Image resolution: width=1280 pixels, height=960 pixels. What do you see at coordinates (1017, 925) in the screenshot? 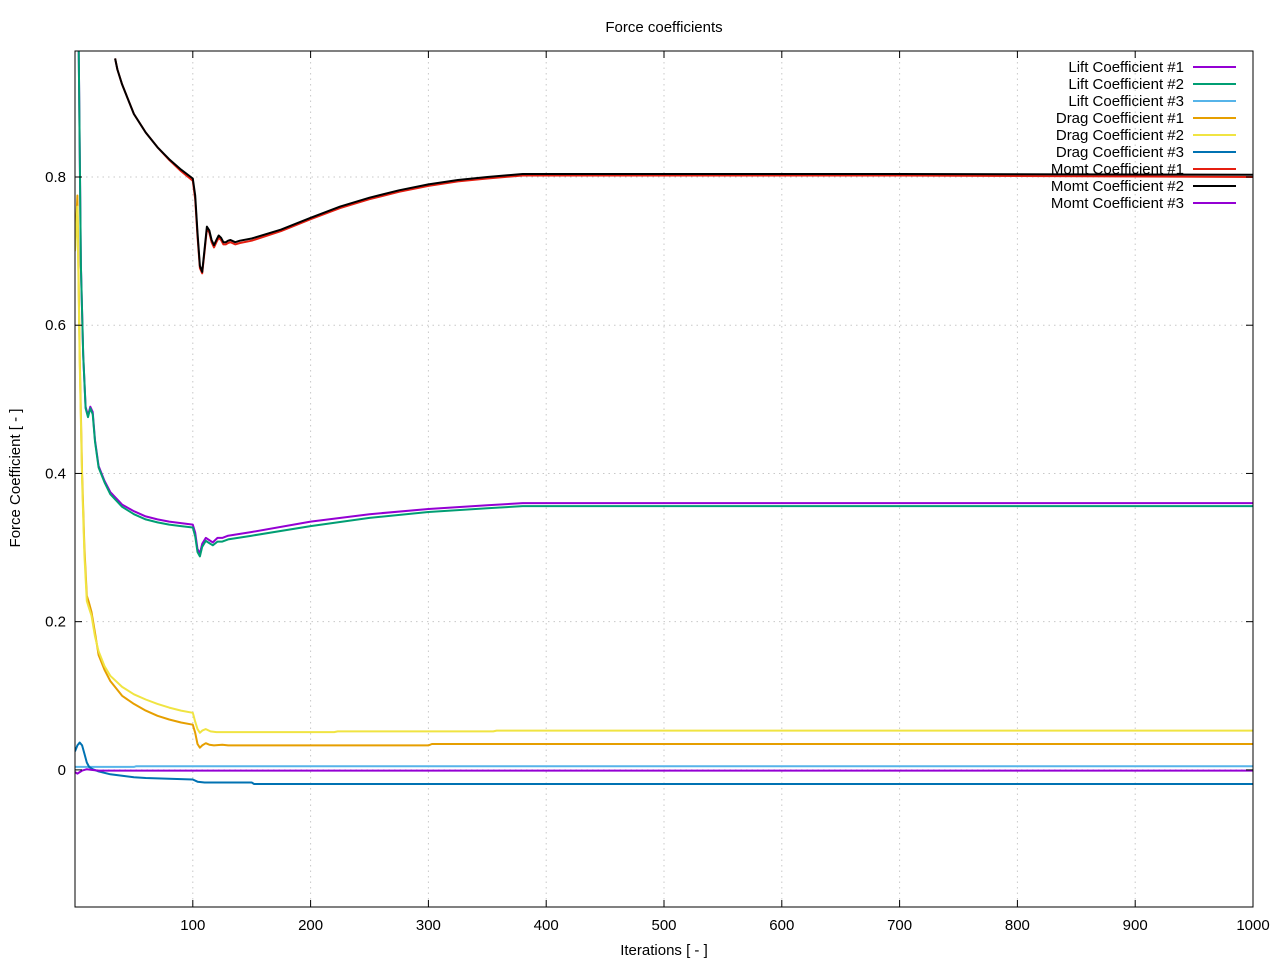
I see `x-tick-label: 800` at bounding box center [1017, 925].